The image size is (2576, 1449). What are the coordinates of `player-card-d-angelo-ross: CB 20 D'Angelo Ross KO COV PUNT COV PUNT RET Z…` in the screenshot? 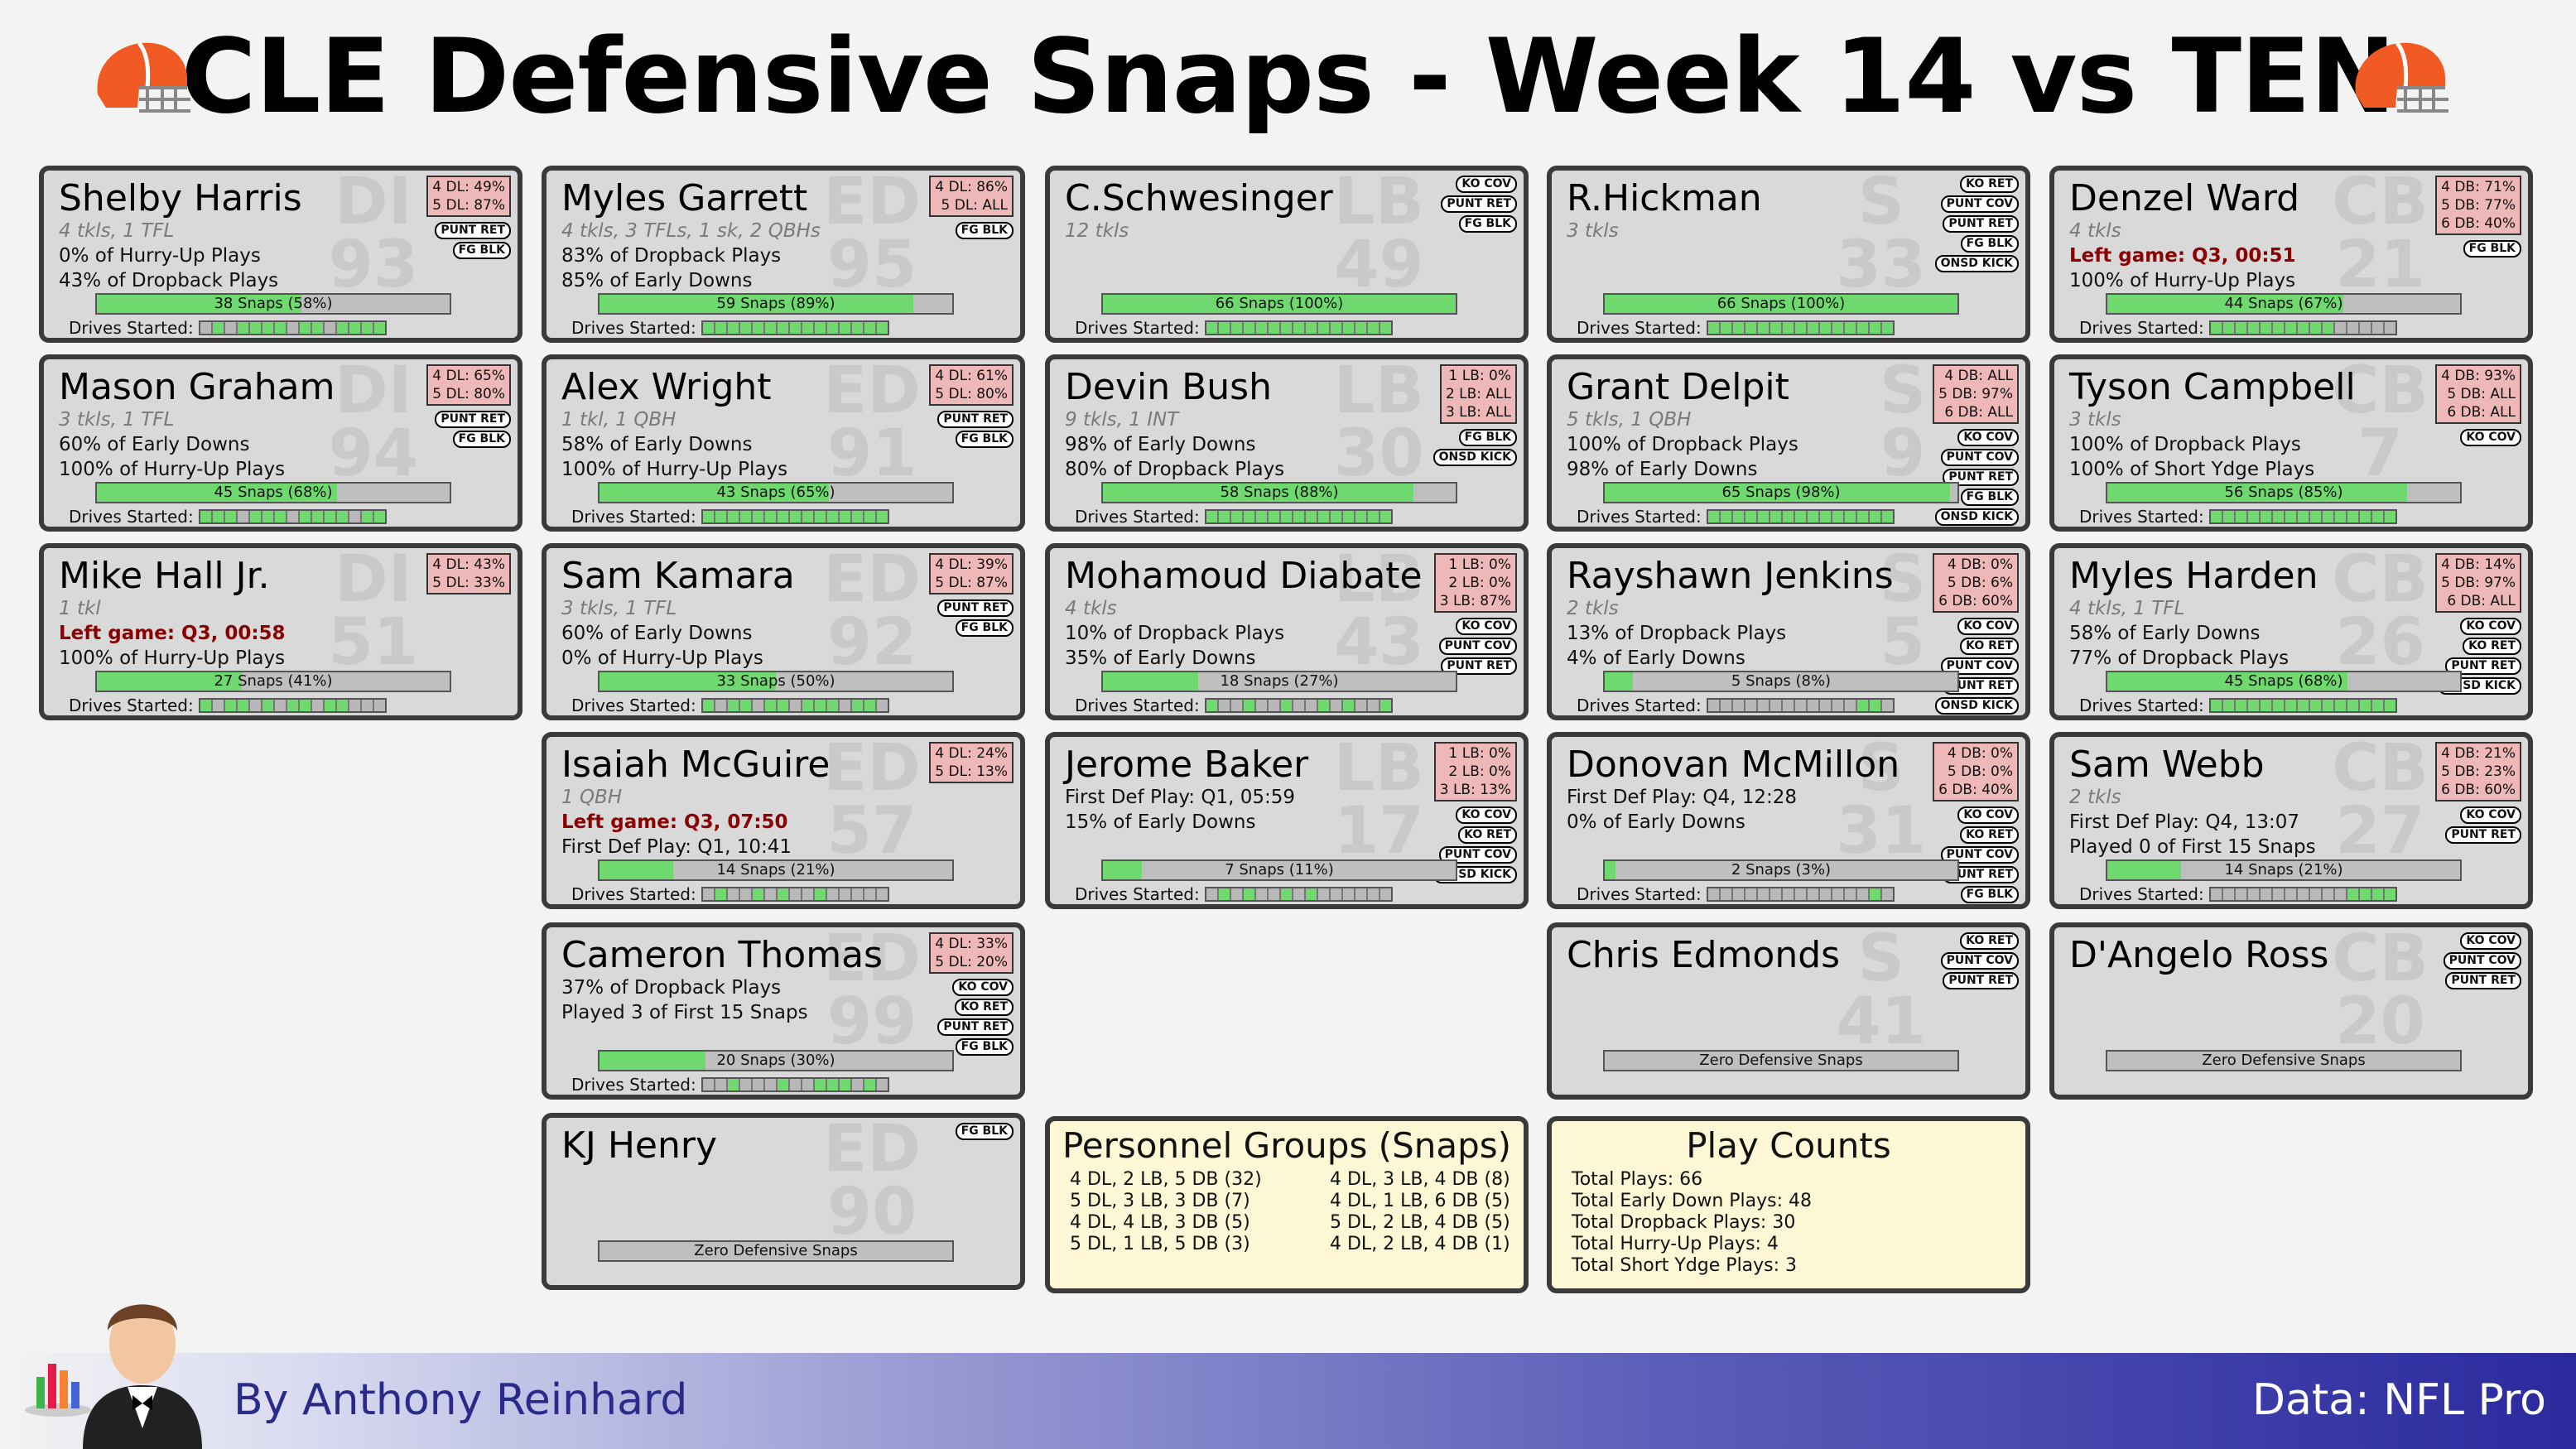 It's located at (2291, 1011).